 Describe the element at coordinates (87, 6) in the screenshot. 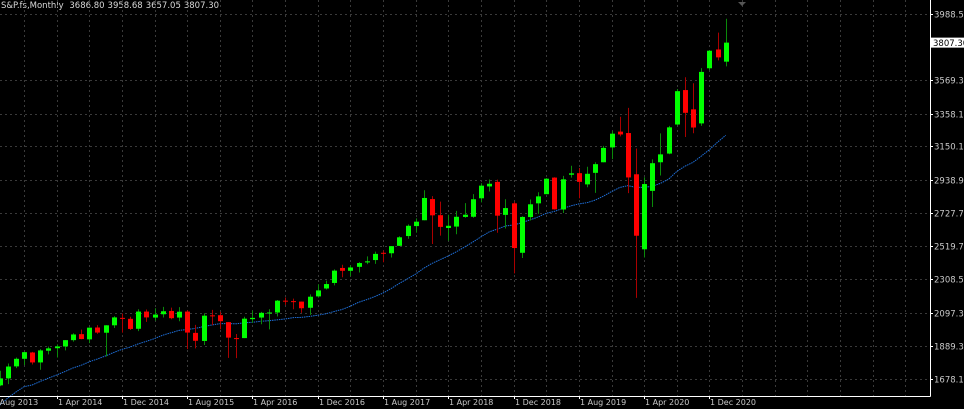

I see `open-value: 3686.80` at that location.